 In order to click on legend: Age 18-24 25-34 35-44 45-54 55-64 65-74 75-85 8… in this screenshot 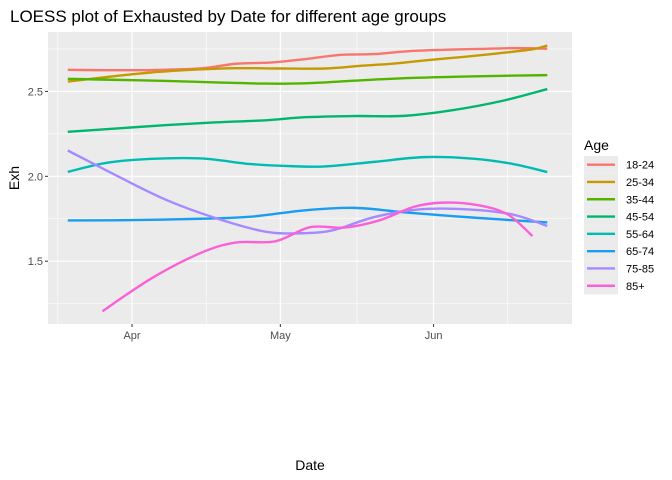, I will do `click(619, 216)`.